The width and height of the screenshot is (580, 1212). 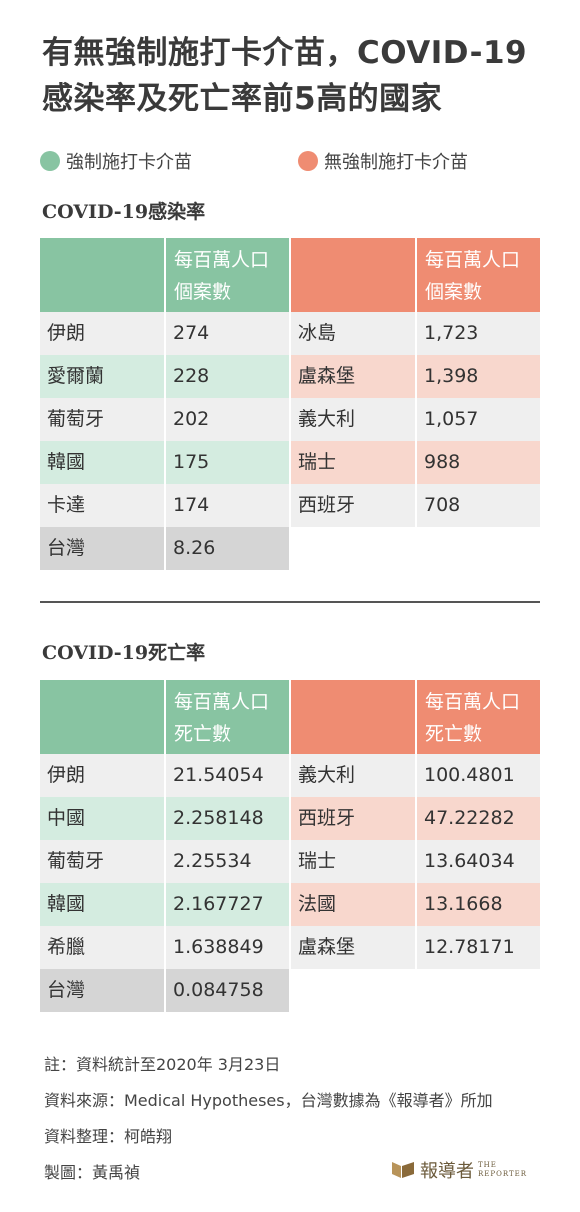 I want to click on death-non-mandatory-country: 盧森堡, so click(x=353, y=947).